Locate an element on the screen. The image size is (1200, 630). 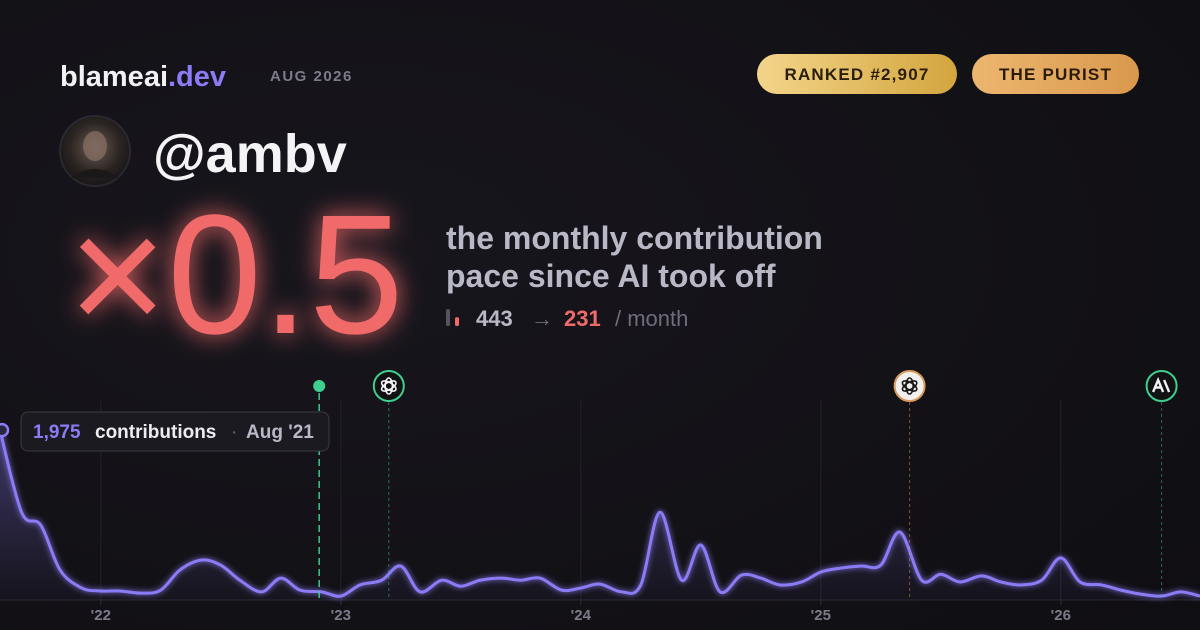
badge-rank: RANKED #2,907 is located at coordinates (856, 74).